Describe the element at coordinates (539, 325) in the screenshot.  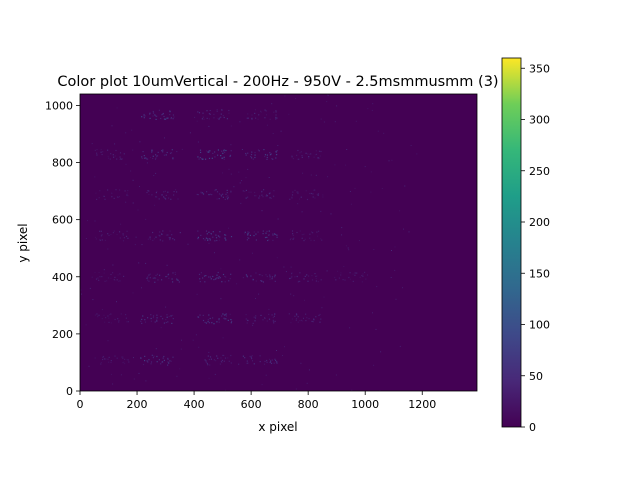
I see `colorbar-tick-label: 100` at that location.